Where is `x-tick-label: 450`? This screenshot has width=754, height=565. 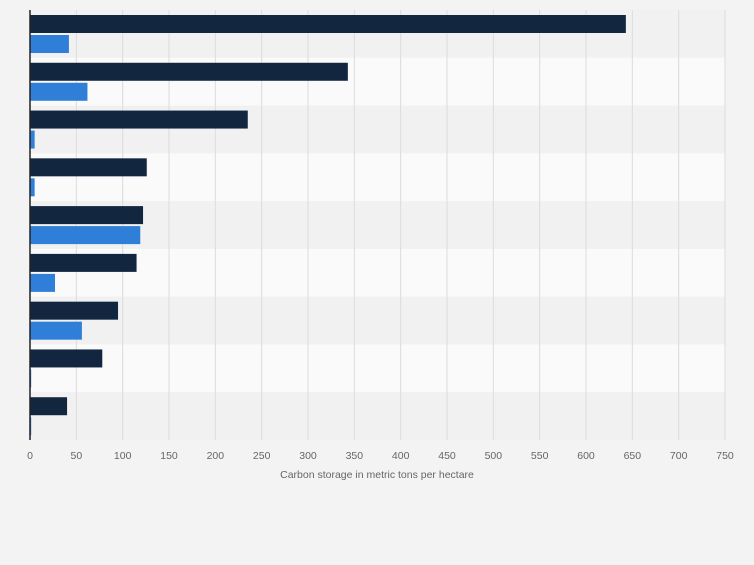
x-tick-label: 450 is located at coordinates (447, 456).